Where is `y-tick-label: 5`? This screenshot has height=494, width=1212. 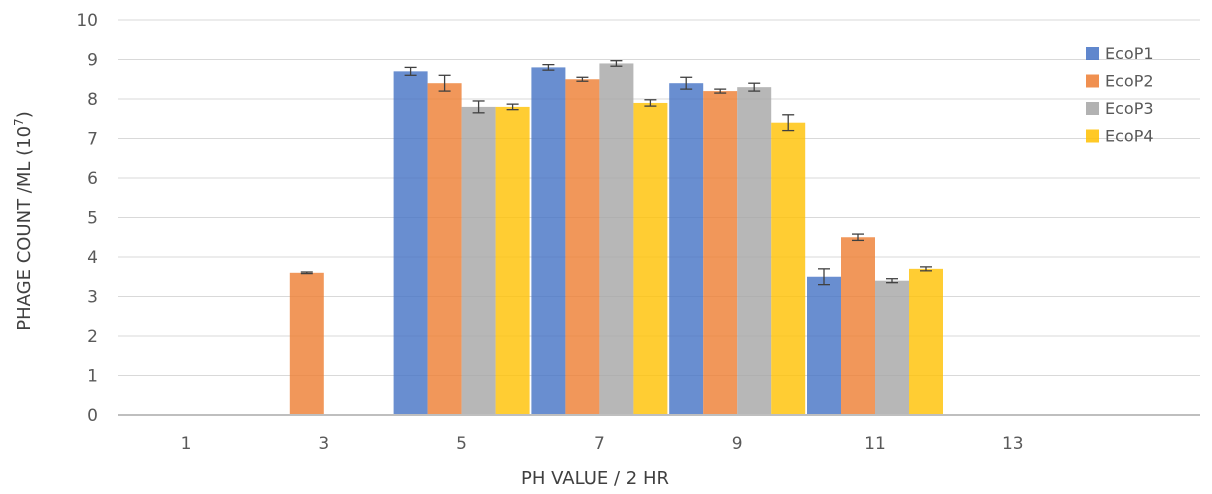
y-tick-label: 5 is located at coordinates (92, 219).